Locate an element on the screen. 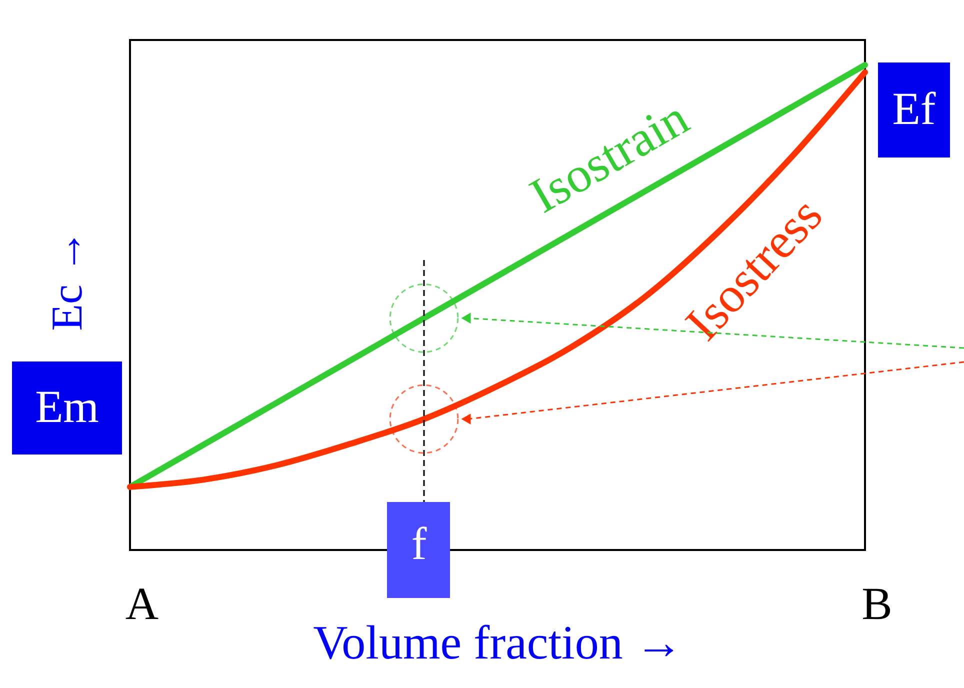  x-tick-label: f is located at coordinates (419, 543).